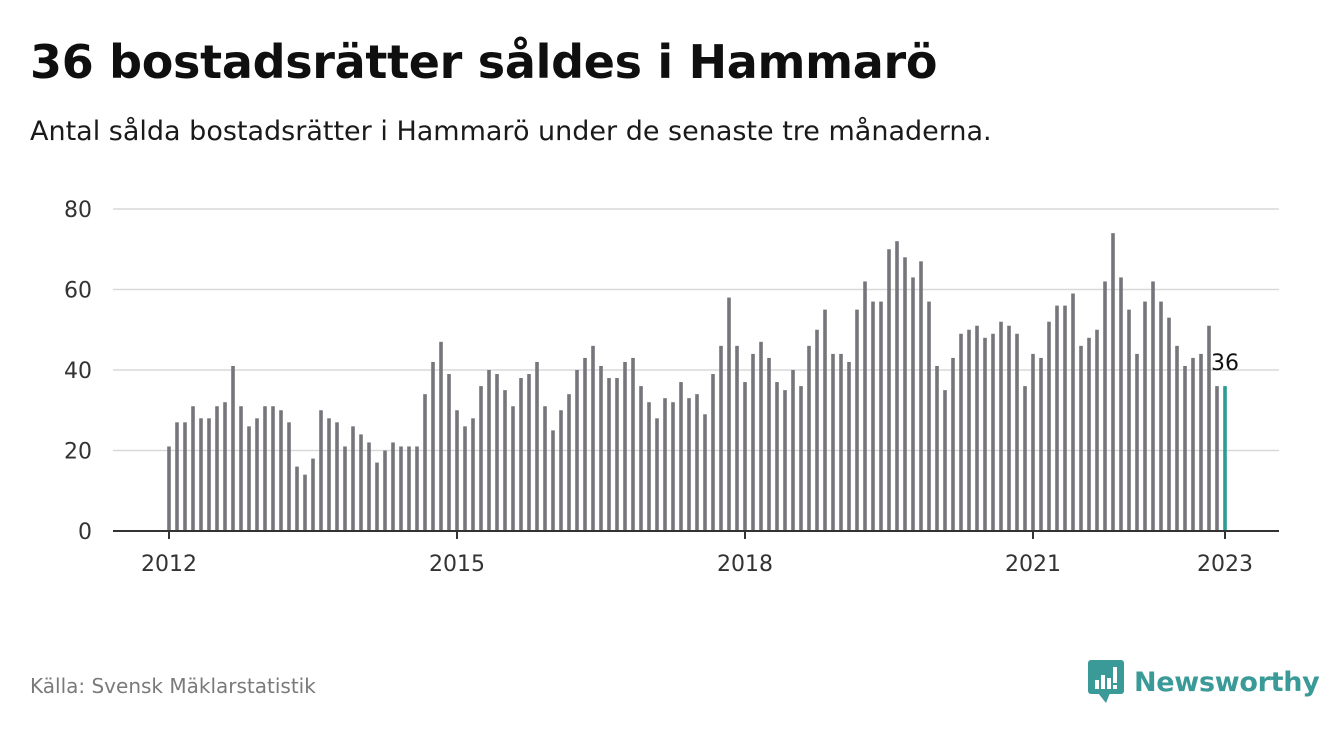  Describe the element at coordinates (85, 532) in the screenshot. I see `y-tick-label: 0` at that location.